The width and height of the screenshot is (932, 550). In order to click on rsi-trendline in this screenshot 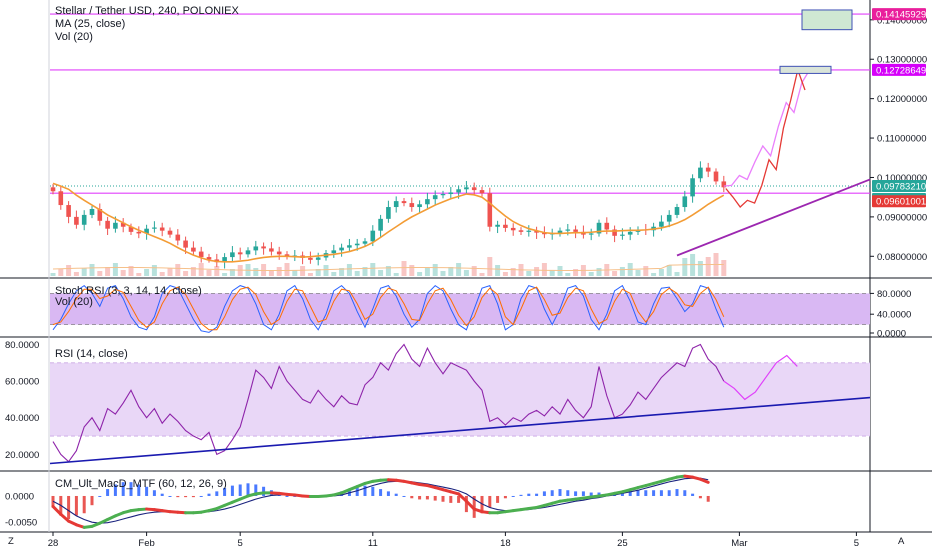, I will do `click(460, 430)`.